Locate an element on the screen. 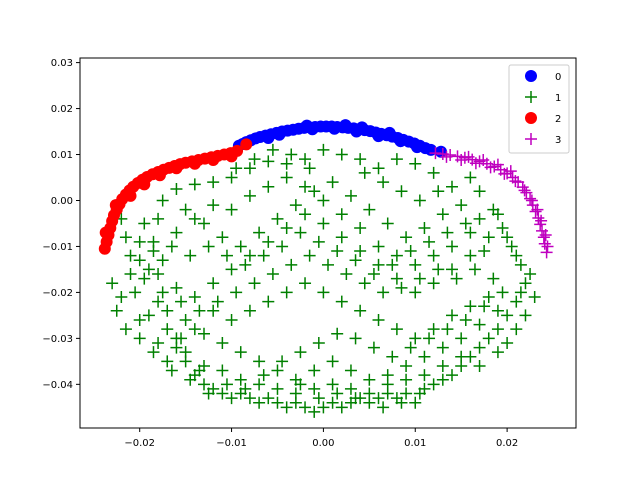 The image size is (640, 480). legend-label-3: 3 is located at coordinates (558, 140).